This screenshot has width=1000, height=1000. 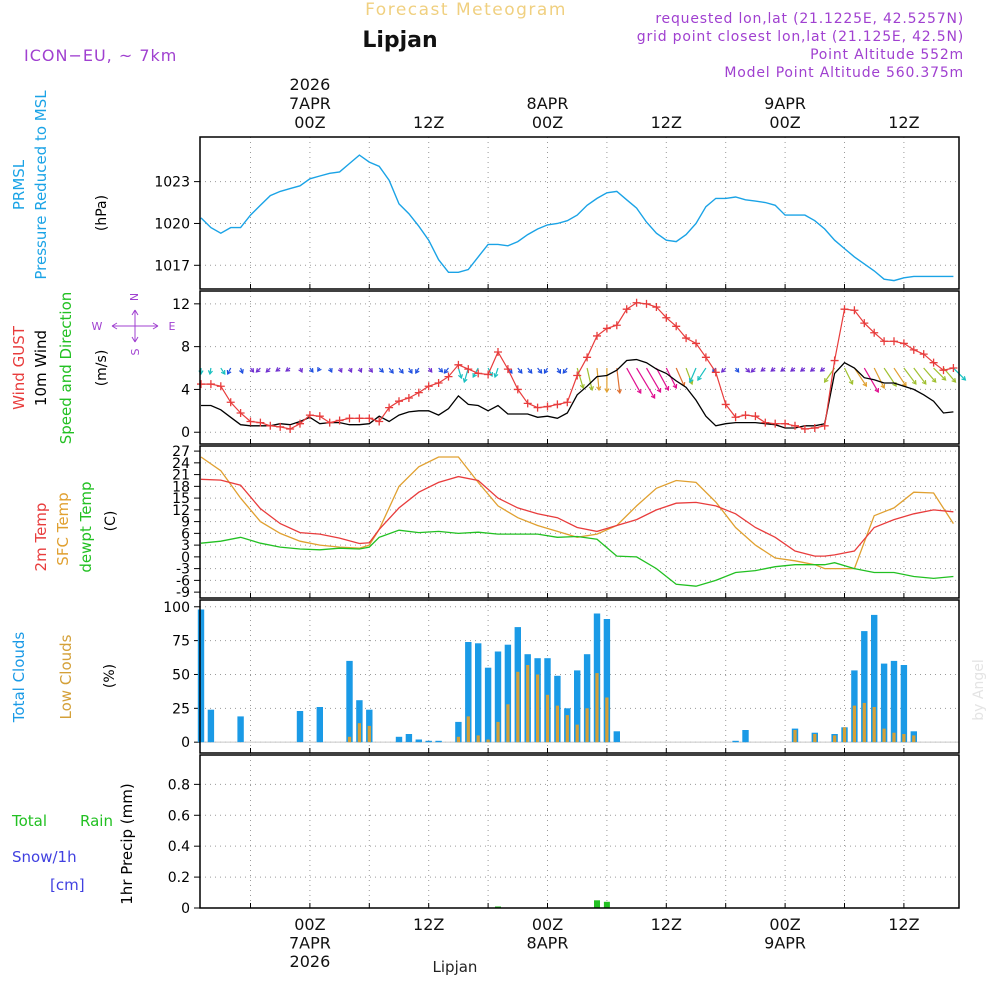 I want to click on y-tick-label: 1017, so click(x=172, y=266).